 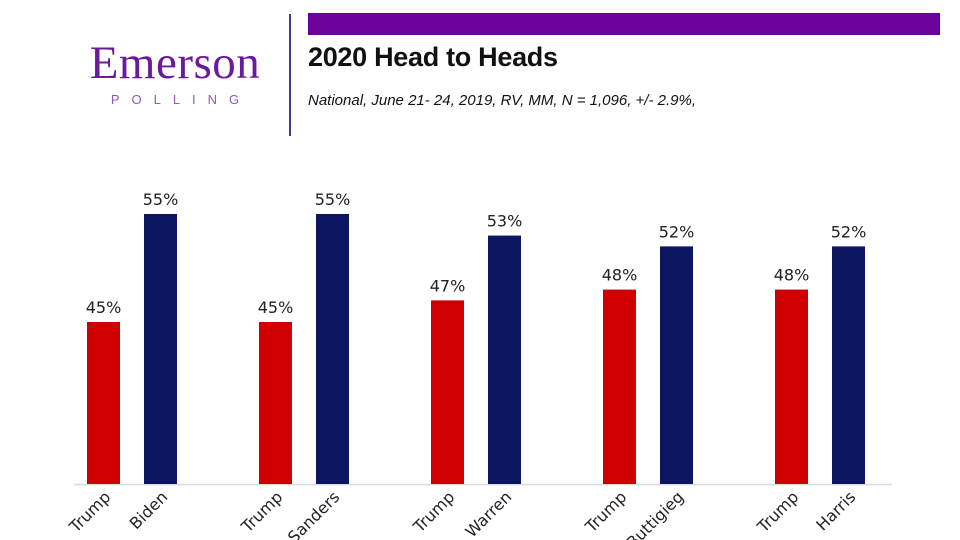 I want to click on x-tick-label: Sanders, so click(x=313, y=513).